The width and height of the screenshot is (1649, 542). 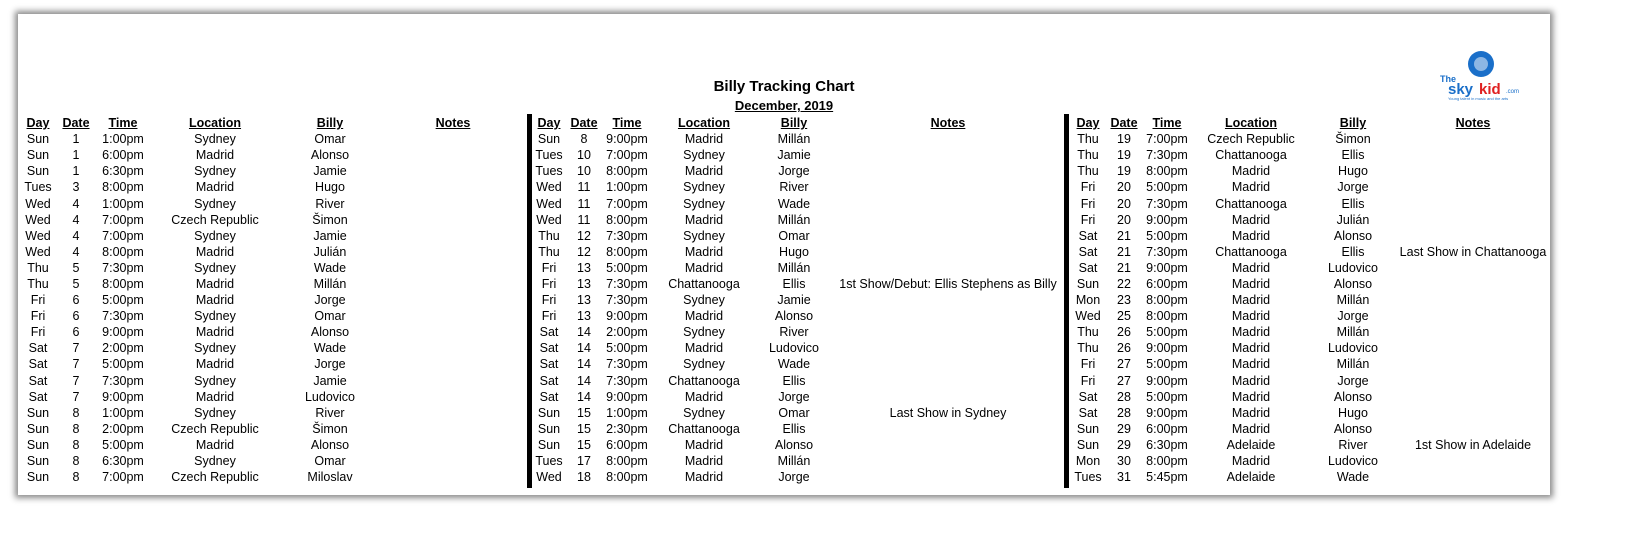 I want to click on column-header: Time, so click(x=1167, y=123).